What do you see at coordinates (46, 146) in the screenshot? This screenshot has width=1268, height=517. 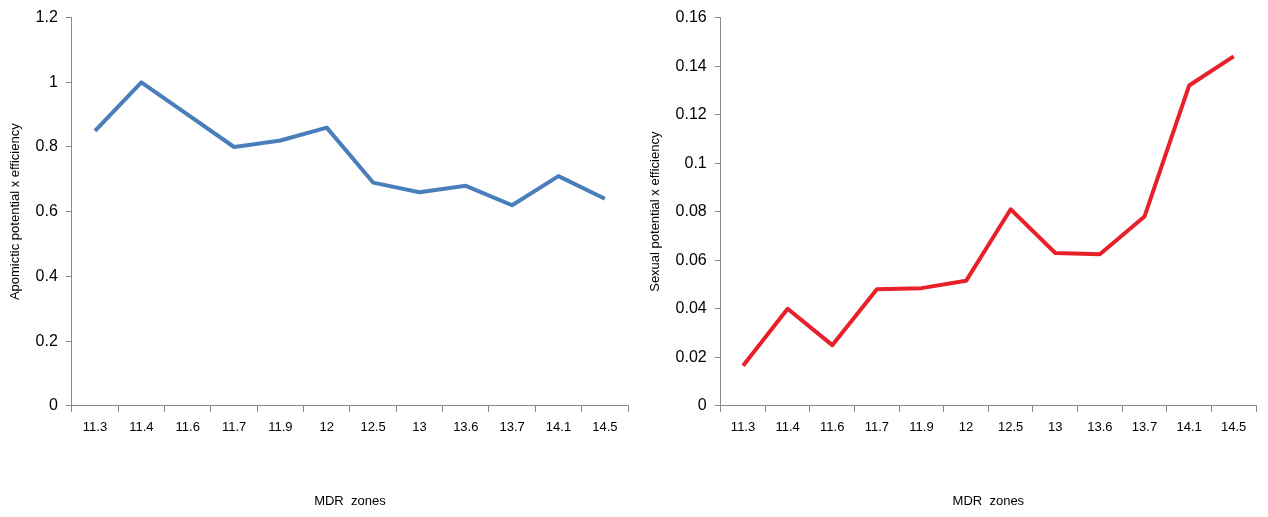 I see `y-tick-label: 0.8` at bounding box center [46, 146].